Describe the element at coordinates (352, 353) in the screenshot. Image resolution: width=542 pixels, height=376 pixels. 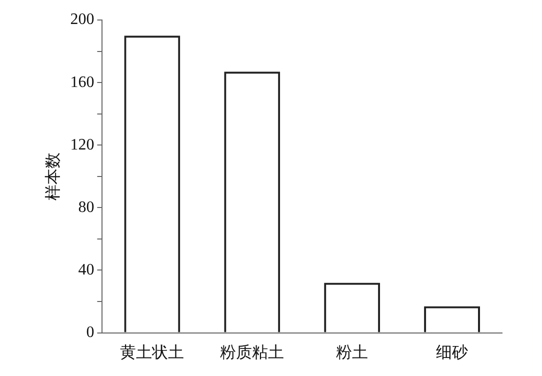
I see `x-tick-label: 粉土` at that location.